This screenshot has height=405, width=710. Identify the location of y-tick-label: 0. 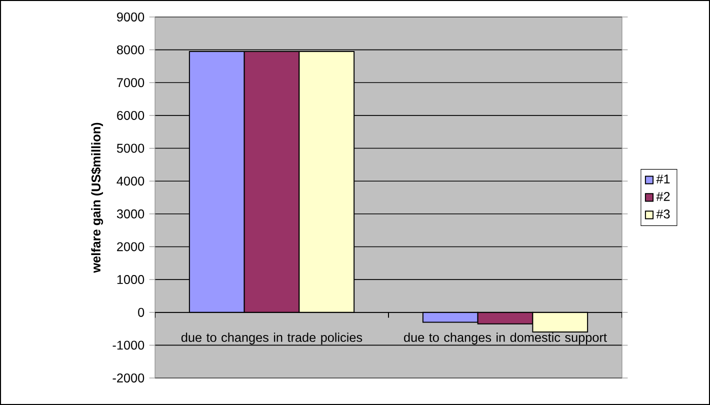
(141, 312).